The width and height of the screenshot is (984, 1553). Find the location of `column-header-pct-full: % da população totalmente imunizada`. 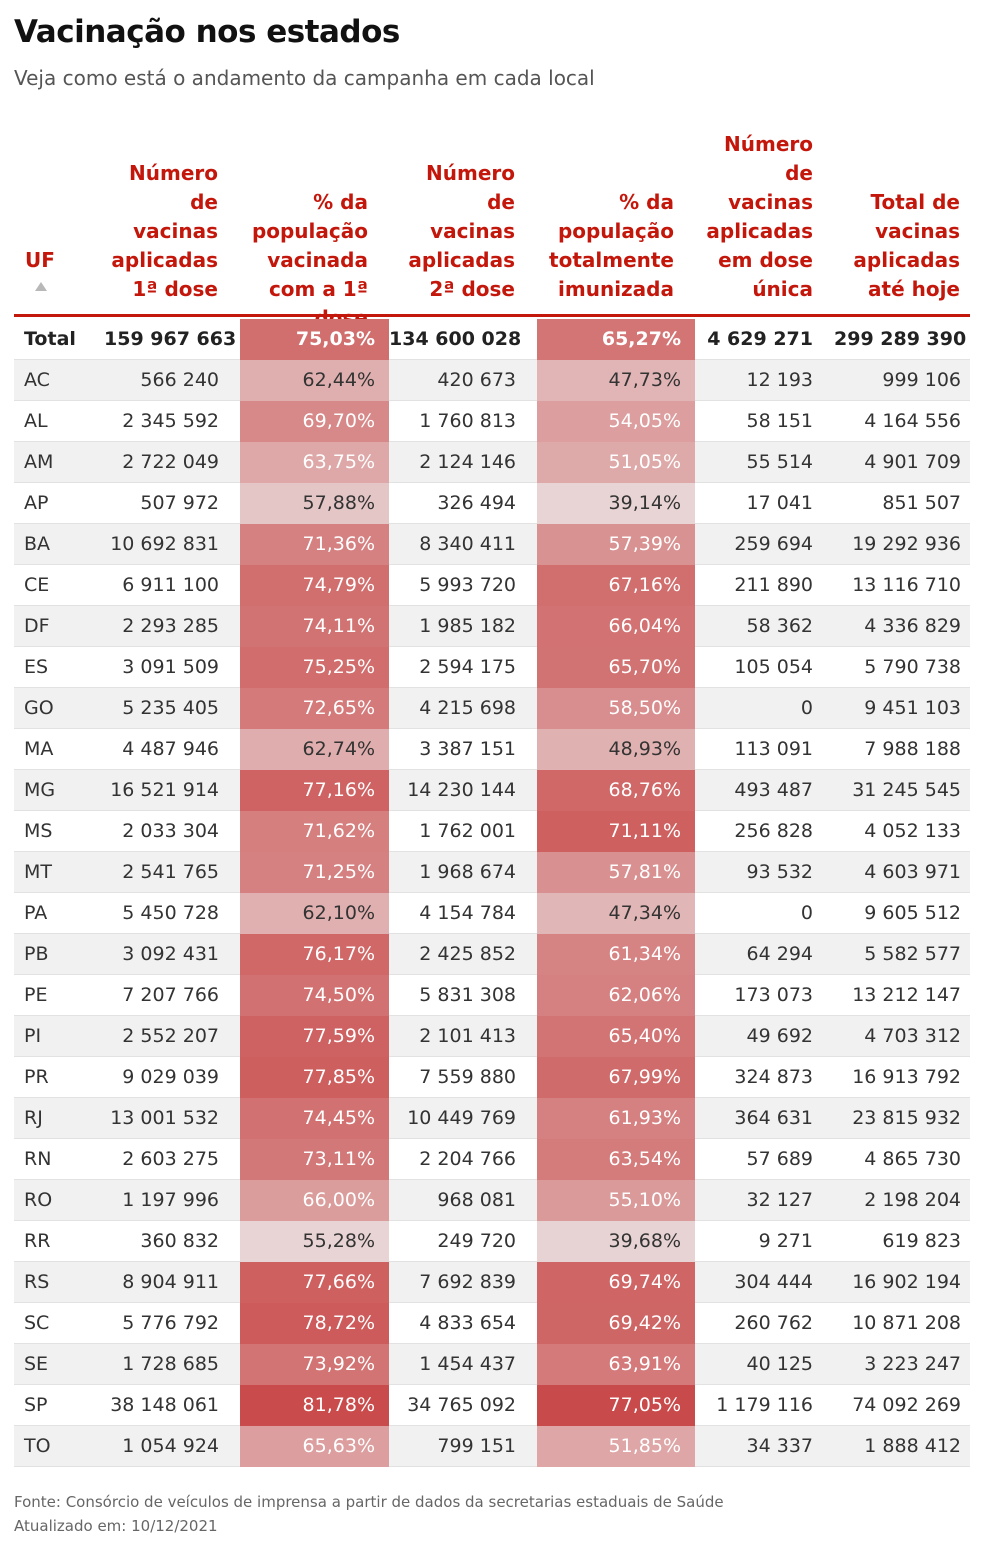

column-header-pct-full: % da população totalmente imunizada is located at coordinates (611, 245).